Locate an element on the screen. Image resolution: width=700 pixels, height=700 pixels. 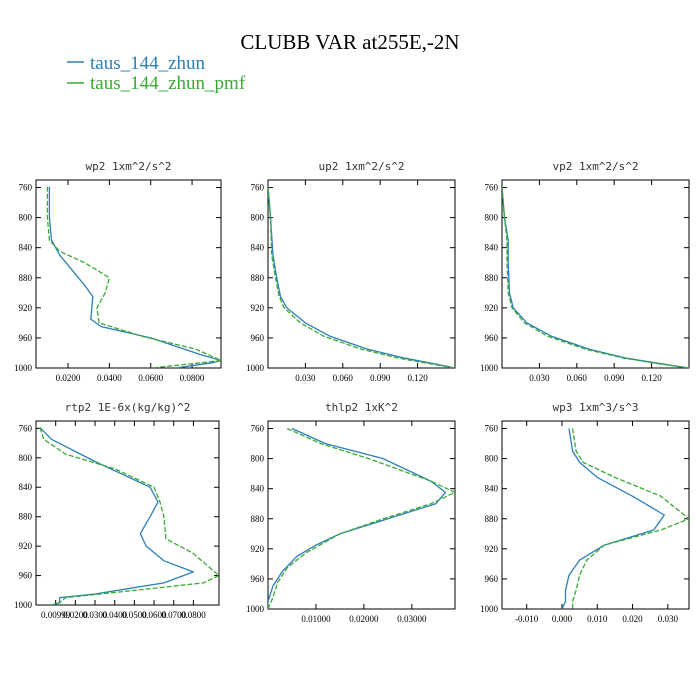
panel-title: rtp2 1E-6x(kg/kg)^2 is located at coordinates (128, 407).